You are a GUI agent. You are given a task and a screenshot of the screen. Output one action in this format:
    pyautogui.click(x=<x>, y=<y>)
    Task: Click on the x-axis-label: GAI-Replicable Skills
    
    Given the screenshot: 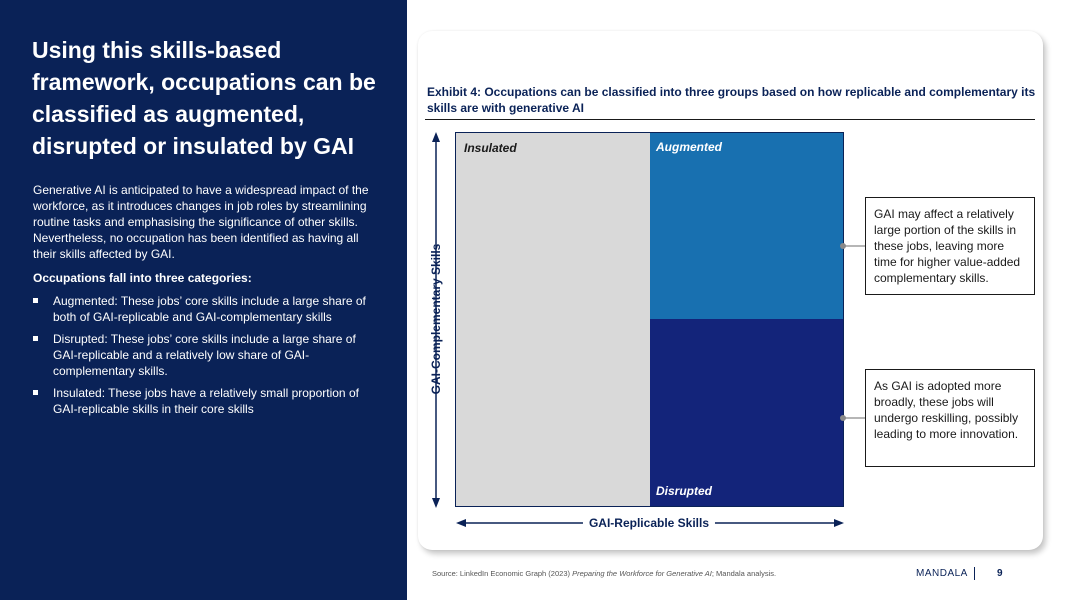 What is the action you would take?
    pyautogui.click(x=649, y=523)
    